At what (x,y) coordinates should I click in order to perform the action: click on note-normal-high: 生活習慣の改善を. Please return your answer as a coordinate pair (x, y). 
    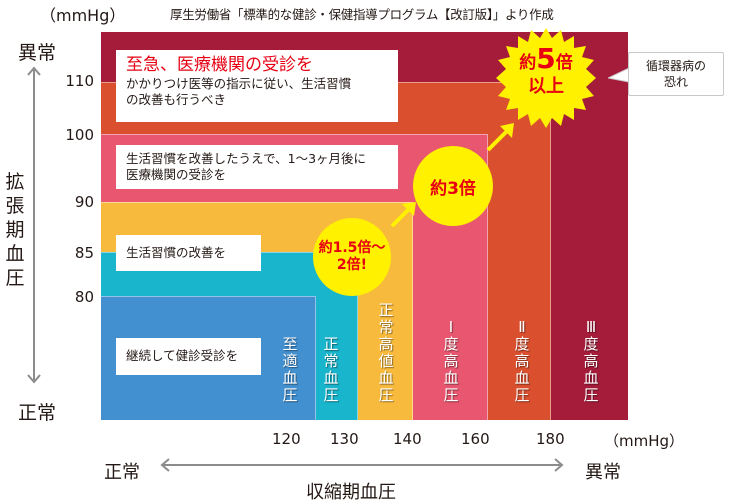
    Looking at the image, I should click on (188, 253).